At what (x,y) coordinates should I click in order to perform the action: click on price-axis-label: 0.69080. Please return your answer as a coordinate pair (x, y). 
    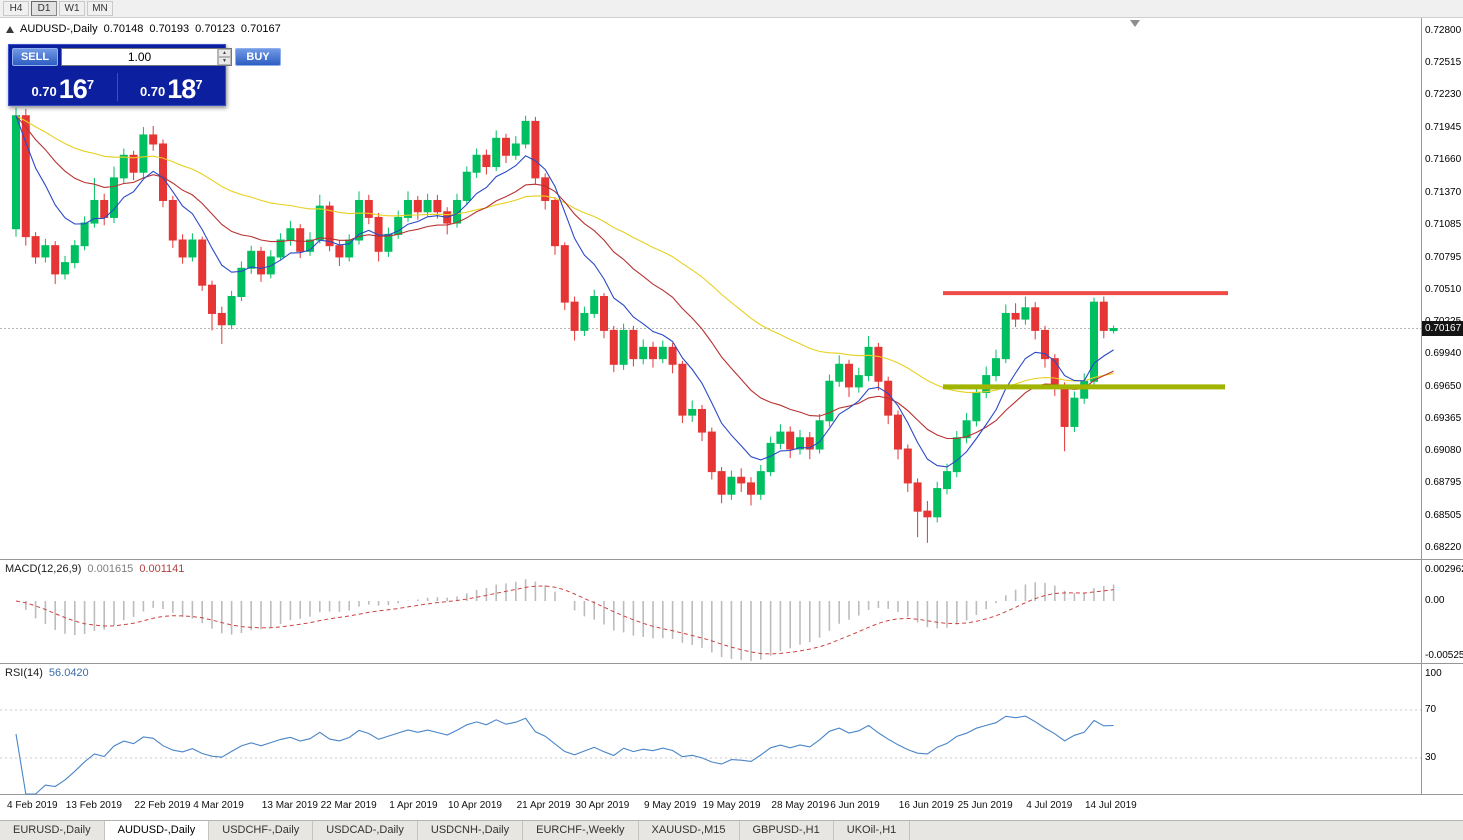
    Looking at the image, I should click on (1443, 451).